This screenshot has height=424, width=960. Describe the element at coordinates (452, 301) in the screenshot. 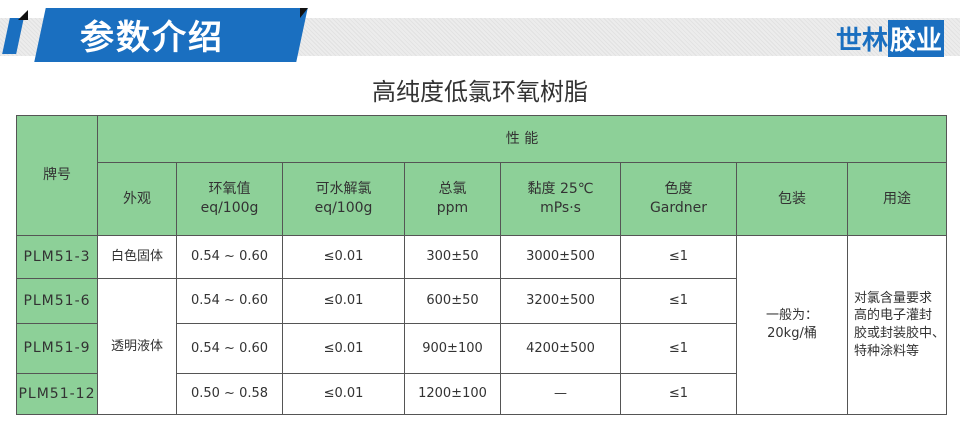

I see `cell-total-cl: 600±50` at that location.